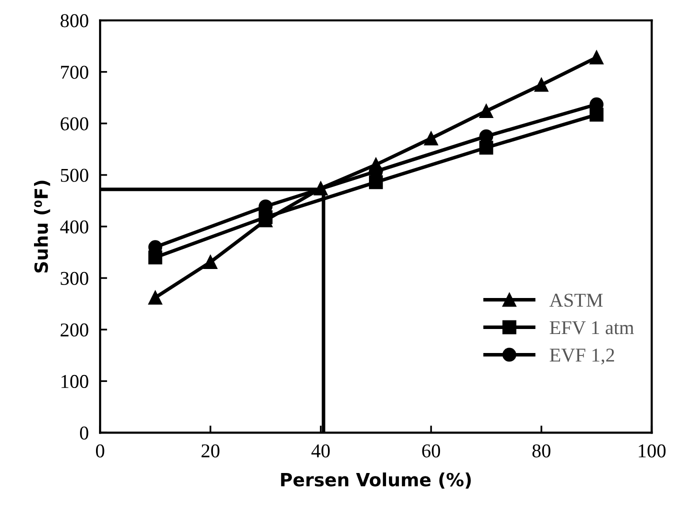 The width and height of the screenshot is (681, 509). Describe the element at coordinates (582, 356) in the screenshot. I see `legend-label: EVF 1,2` at that location.